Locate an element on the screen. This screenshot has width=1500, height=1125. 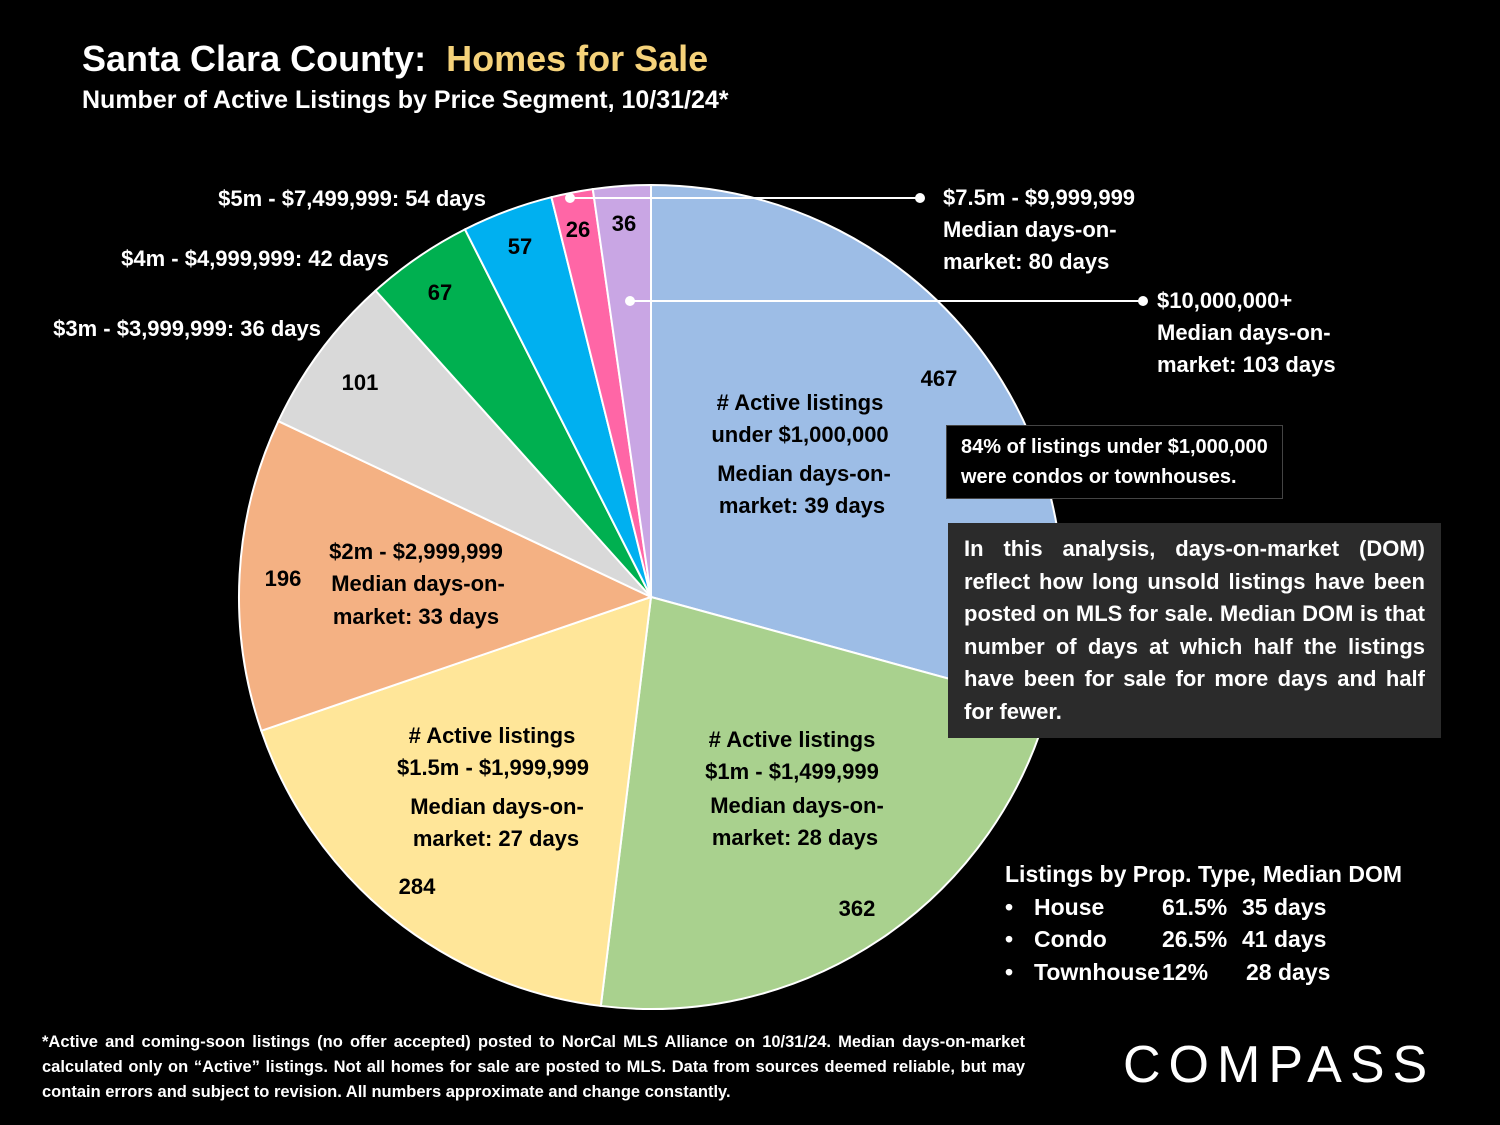
text-1m-1: # Active listings is located at coordinates (792, 739).